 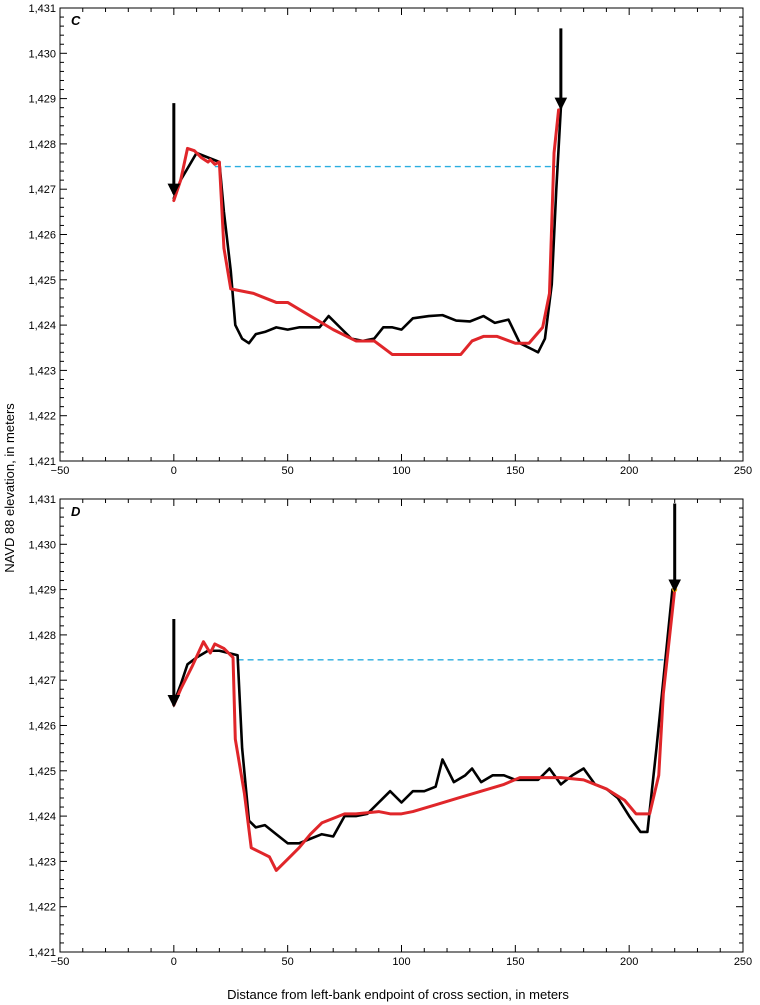 I want to click on panel-label: C, so click(x=76, y=20).